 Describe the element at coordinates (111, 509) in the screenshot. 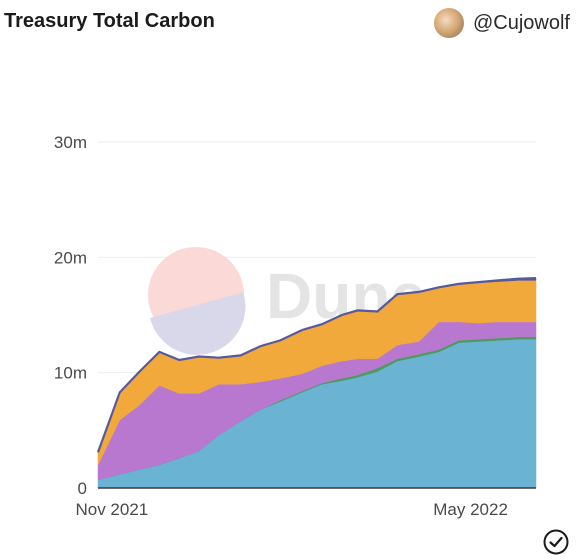

I see `x-tick-label: Nov 2021` at that location.